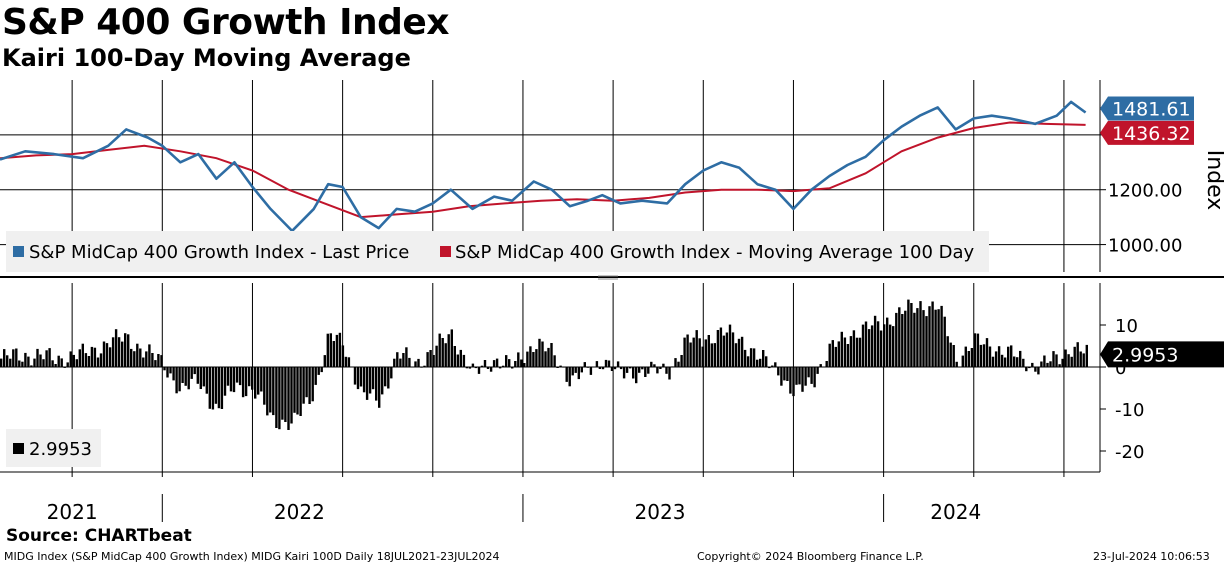 This screenshot has height=566, width=1224. What do you see at coordinates (810, 556) in the screenshot?
I see `footer-copyright: Copyright© 2024 Bloomberg Finance L.P.` at bounding box center [810, 556].